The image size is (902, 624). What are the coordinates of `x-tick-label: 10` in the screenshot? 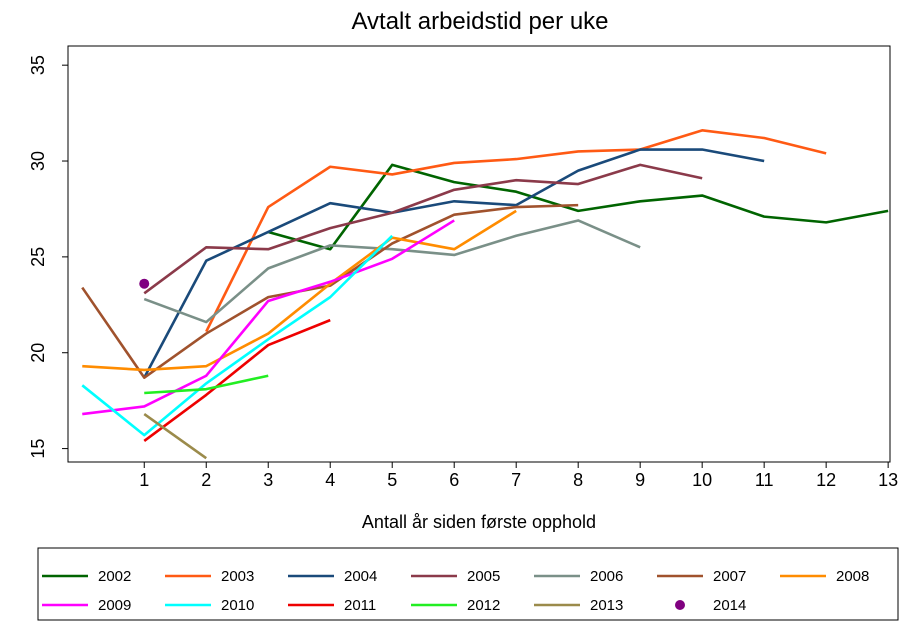 It's located at (702, 480).